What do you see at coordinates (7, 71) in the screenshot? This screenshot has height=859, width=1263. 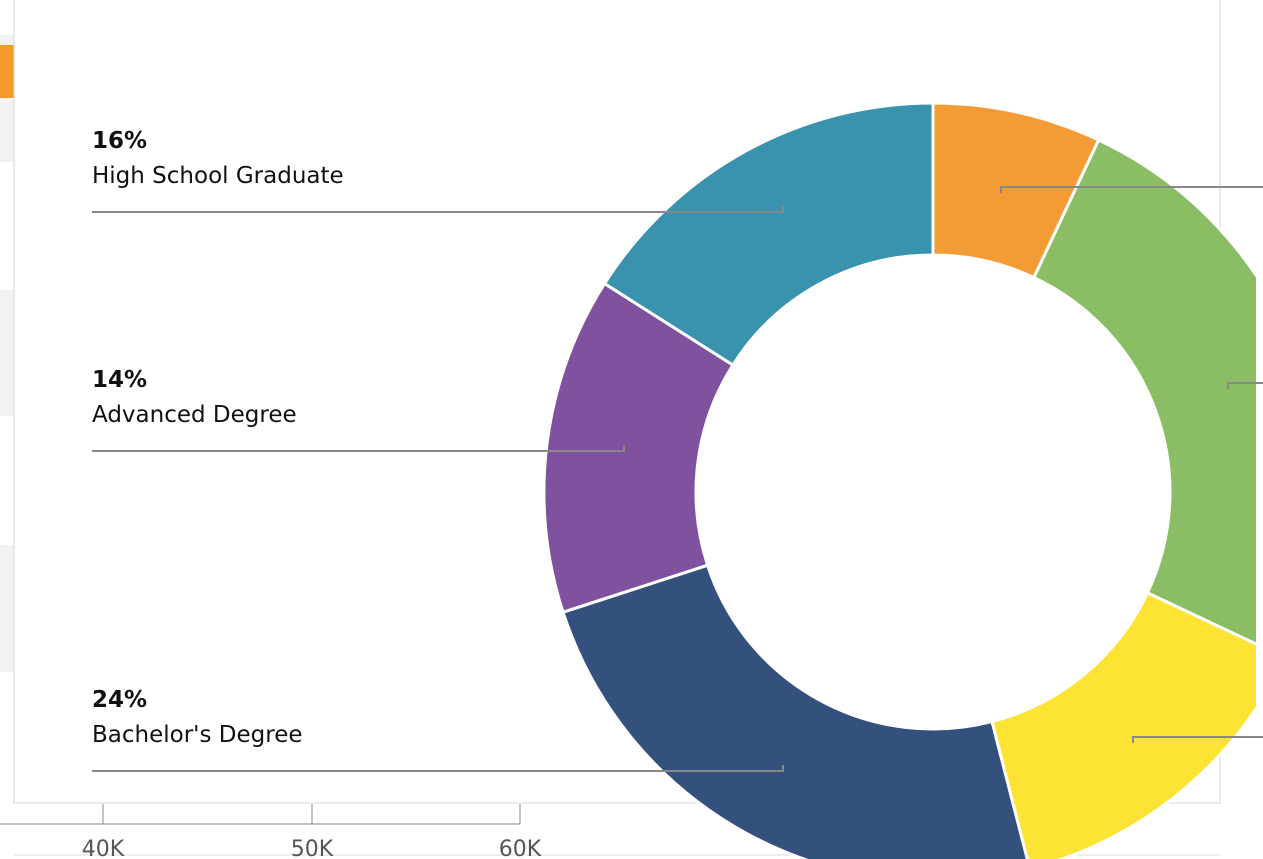 I see `side-marker` at bounding box center [7, 71].